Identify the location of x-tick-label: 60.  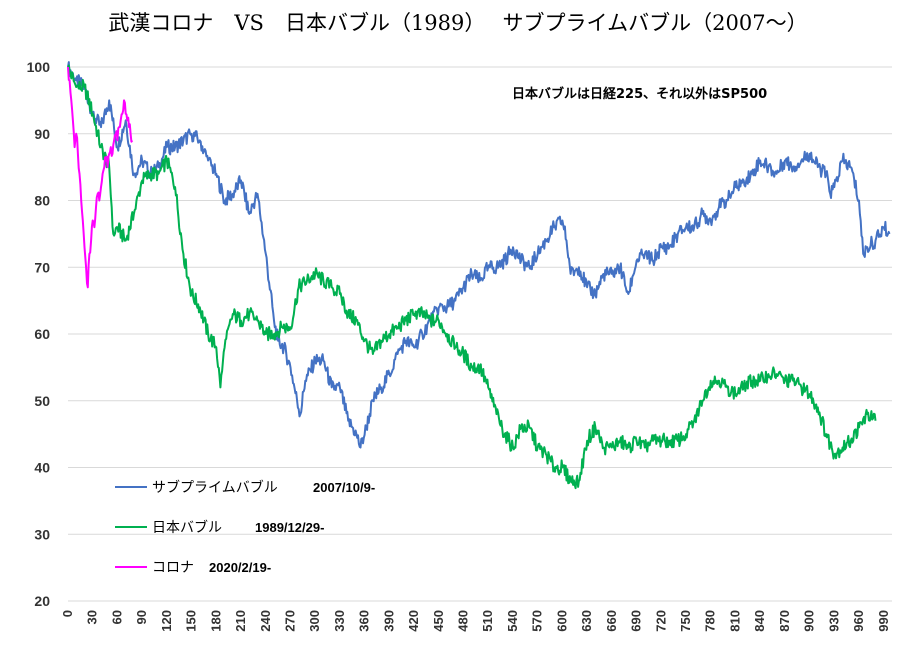
(116, 617).